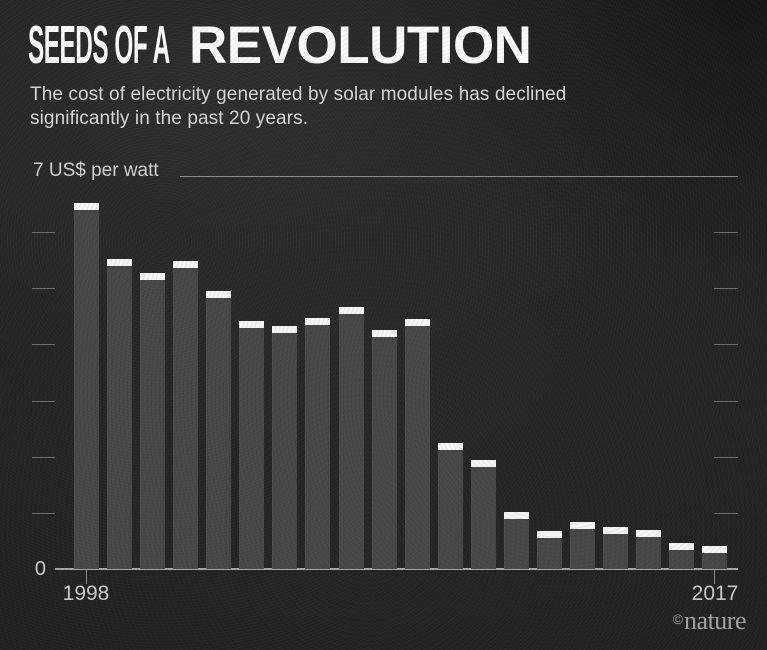 The image size is (767, 650). Describe the element at coordinates (615, 548) in the screenshot. I see `bar-2014` at that location.